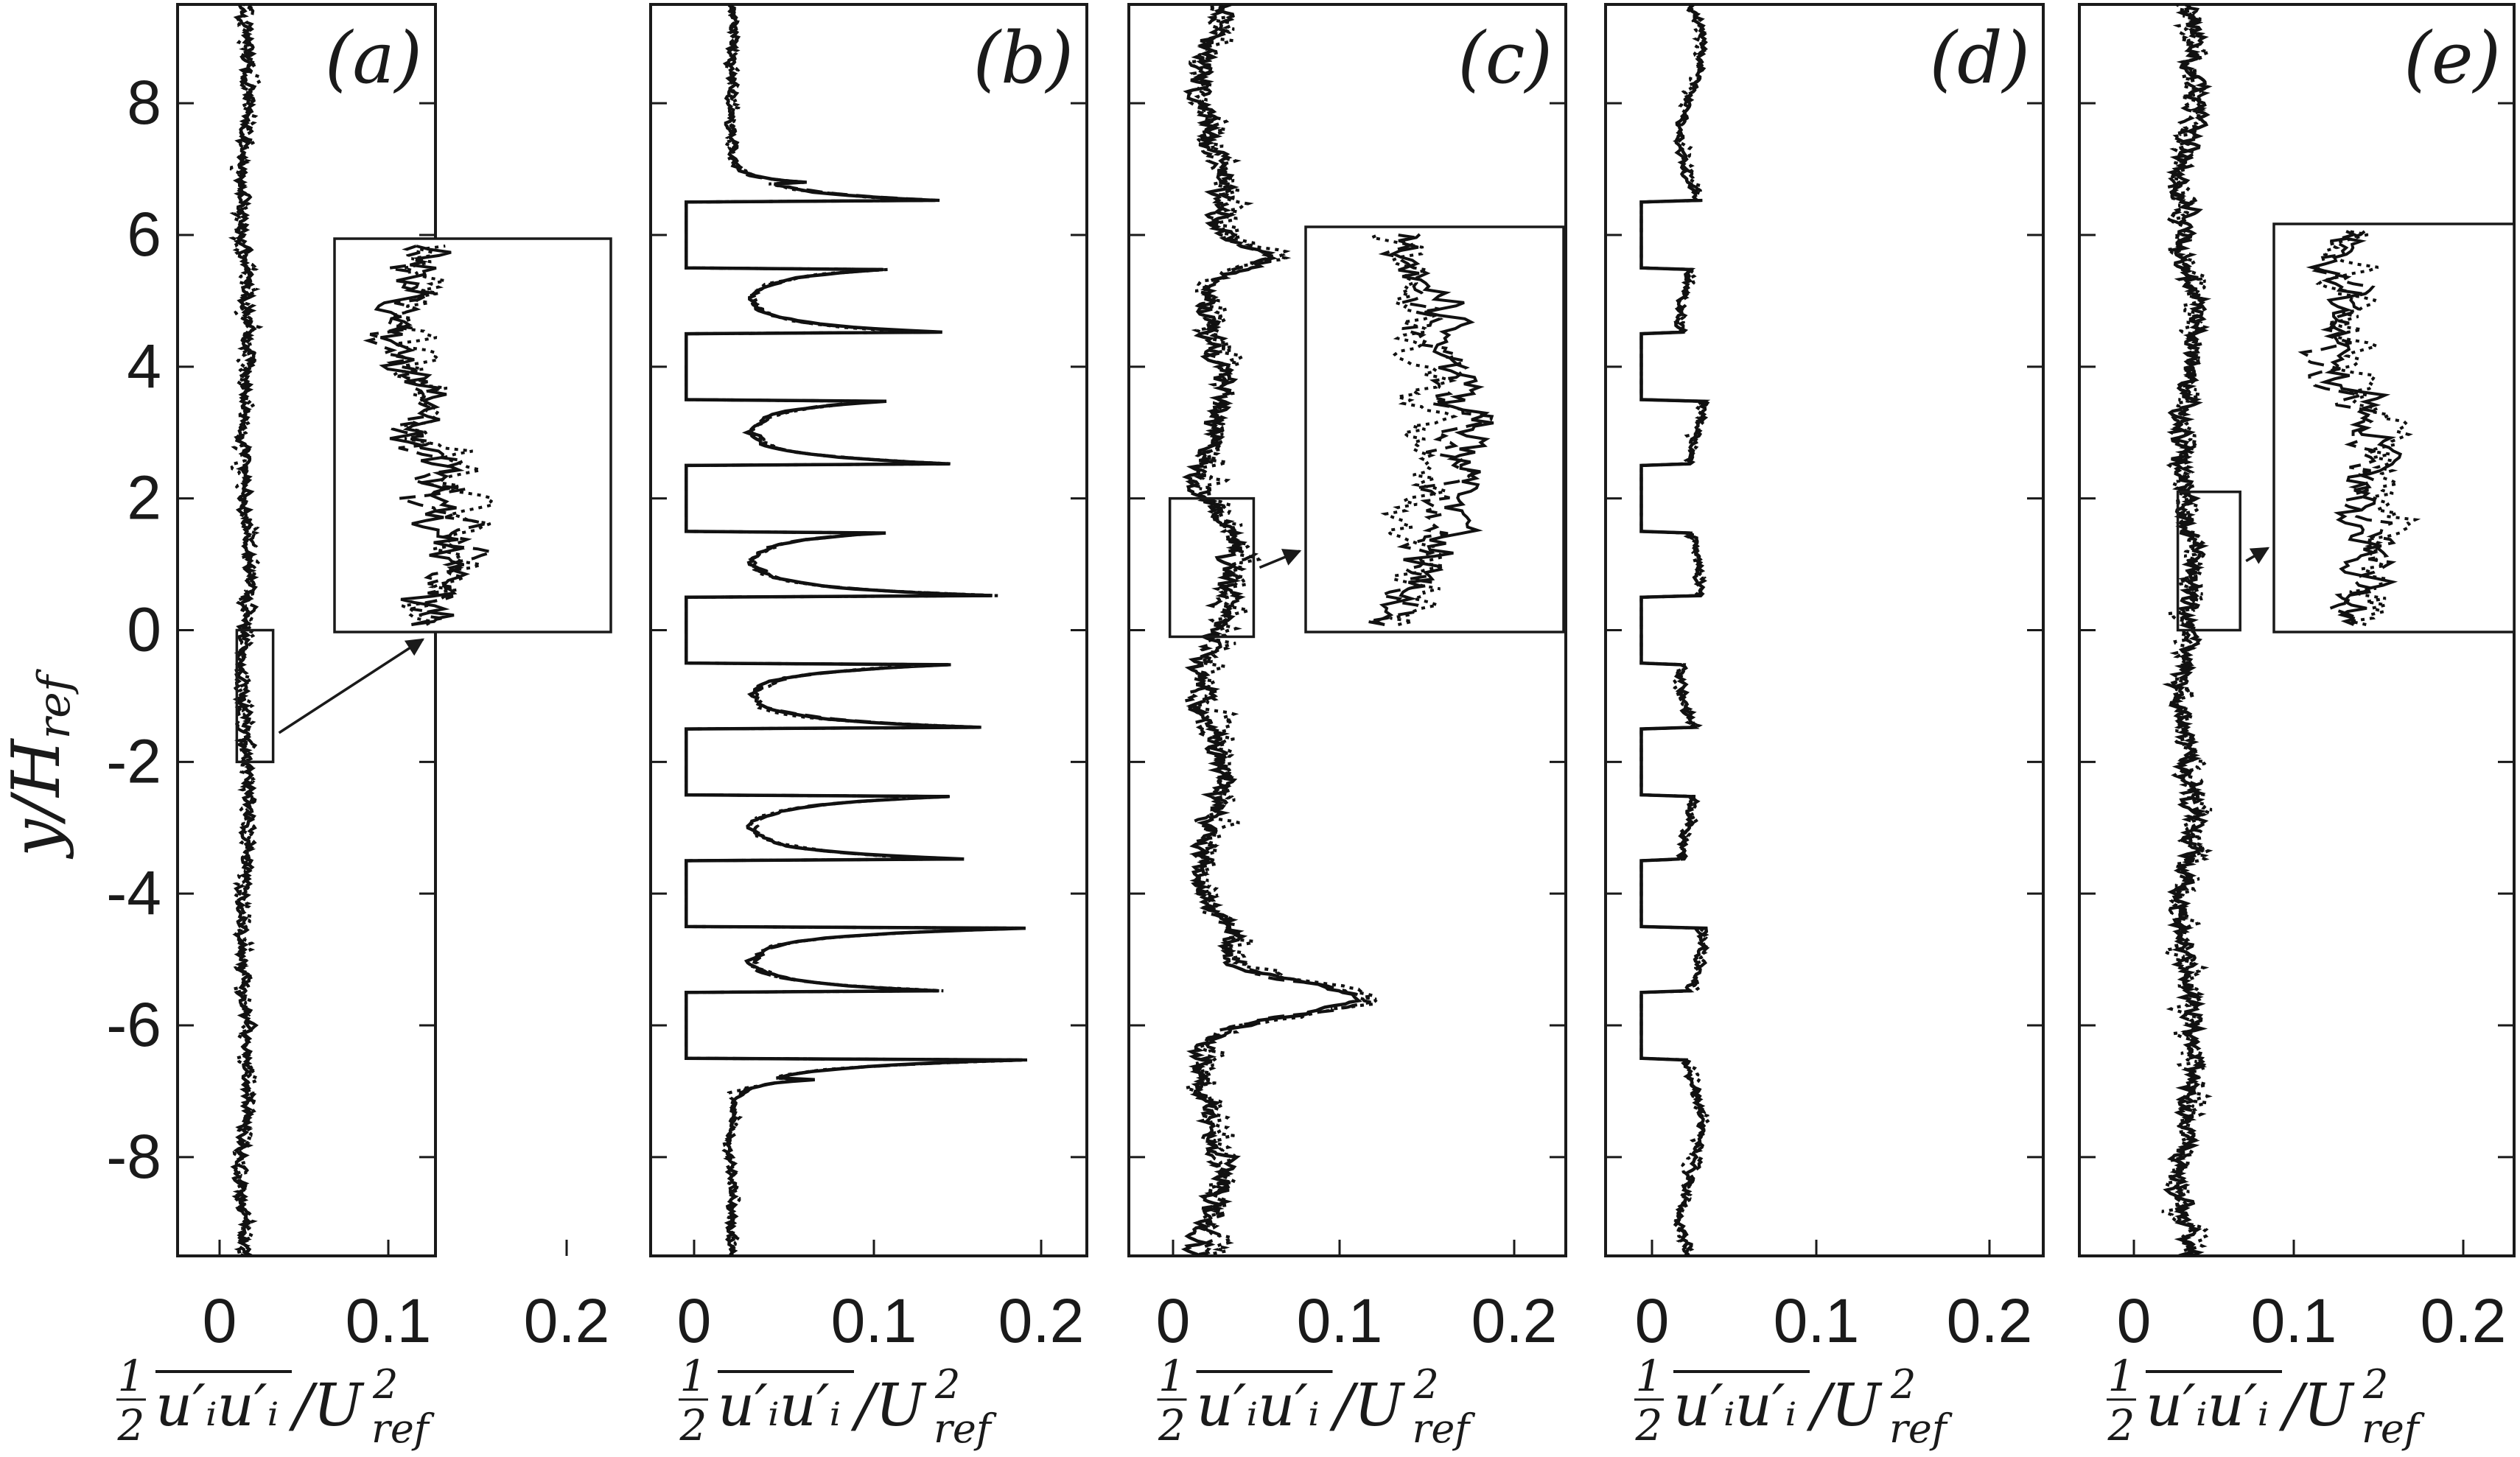 The image size is (2520, 1457). What do you see at coordinates (133, 892) in the screenshot?
I see `y-tick-label: -4` at bounding box center [133, 892].